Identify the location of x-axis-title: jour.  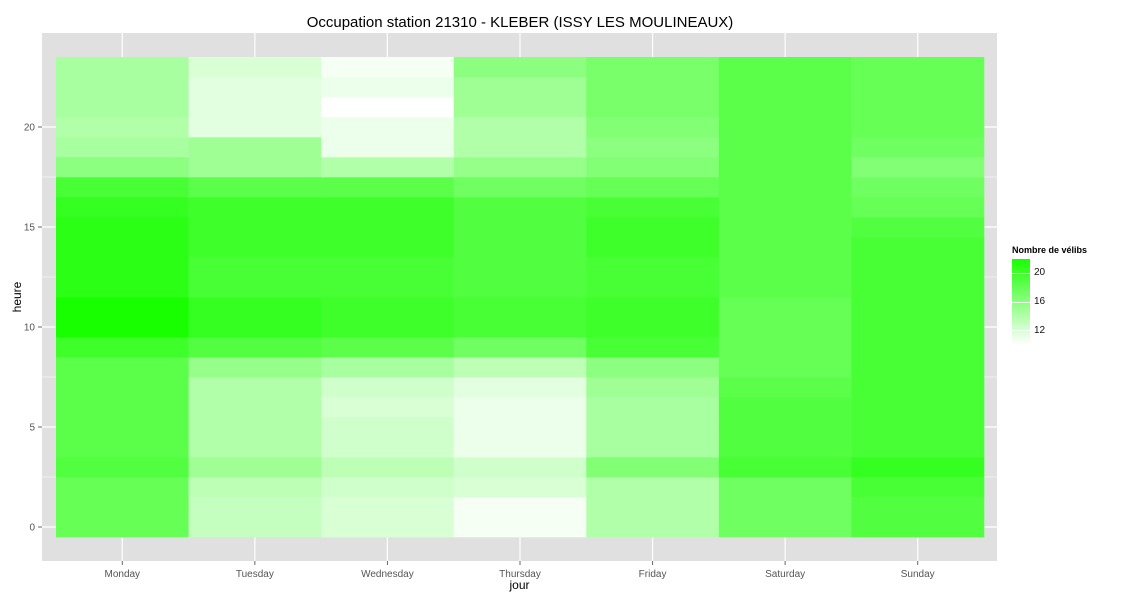
(518, 585).